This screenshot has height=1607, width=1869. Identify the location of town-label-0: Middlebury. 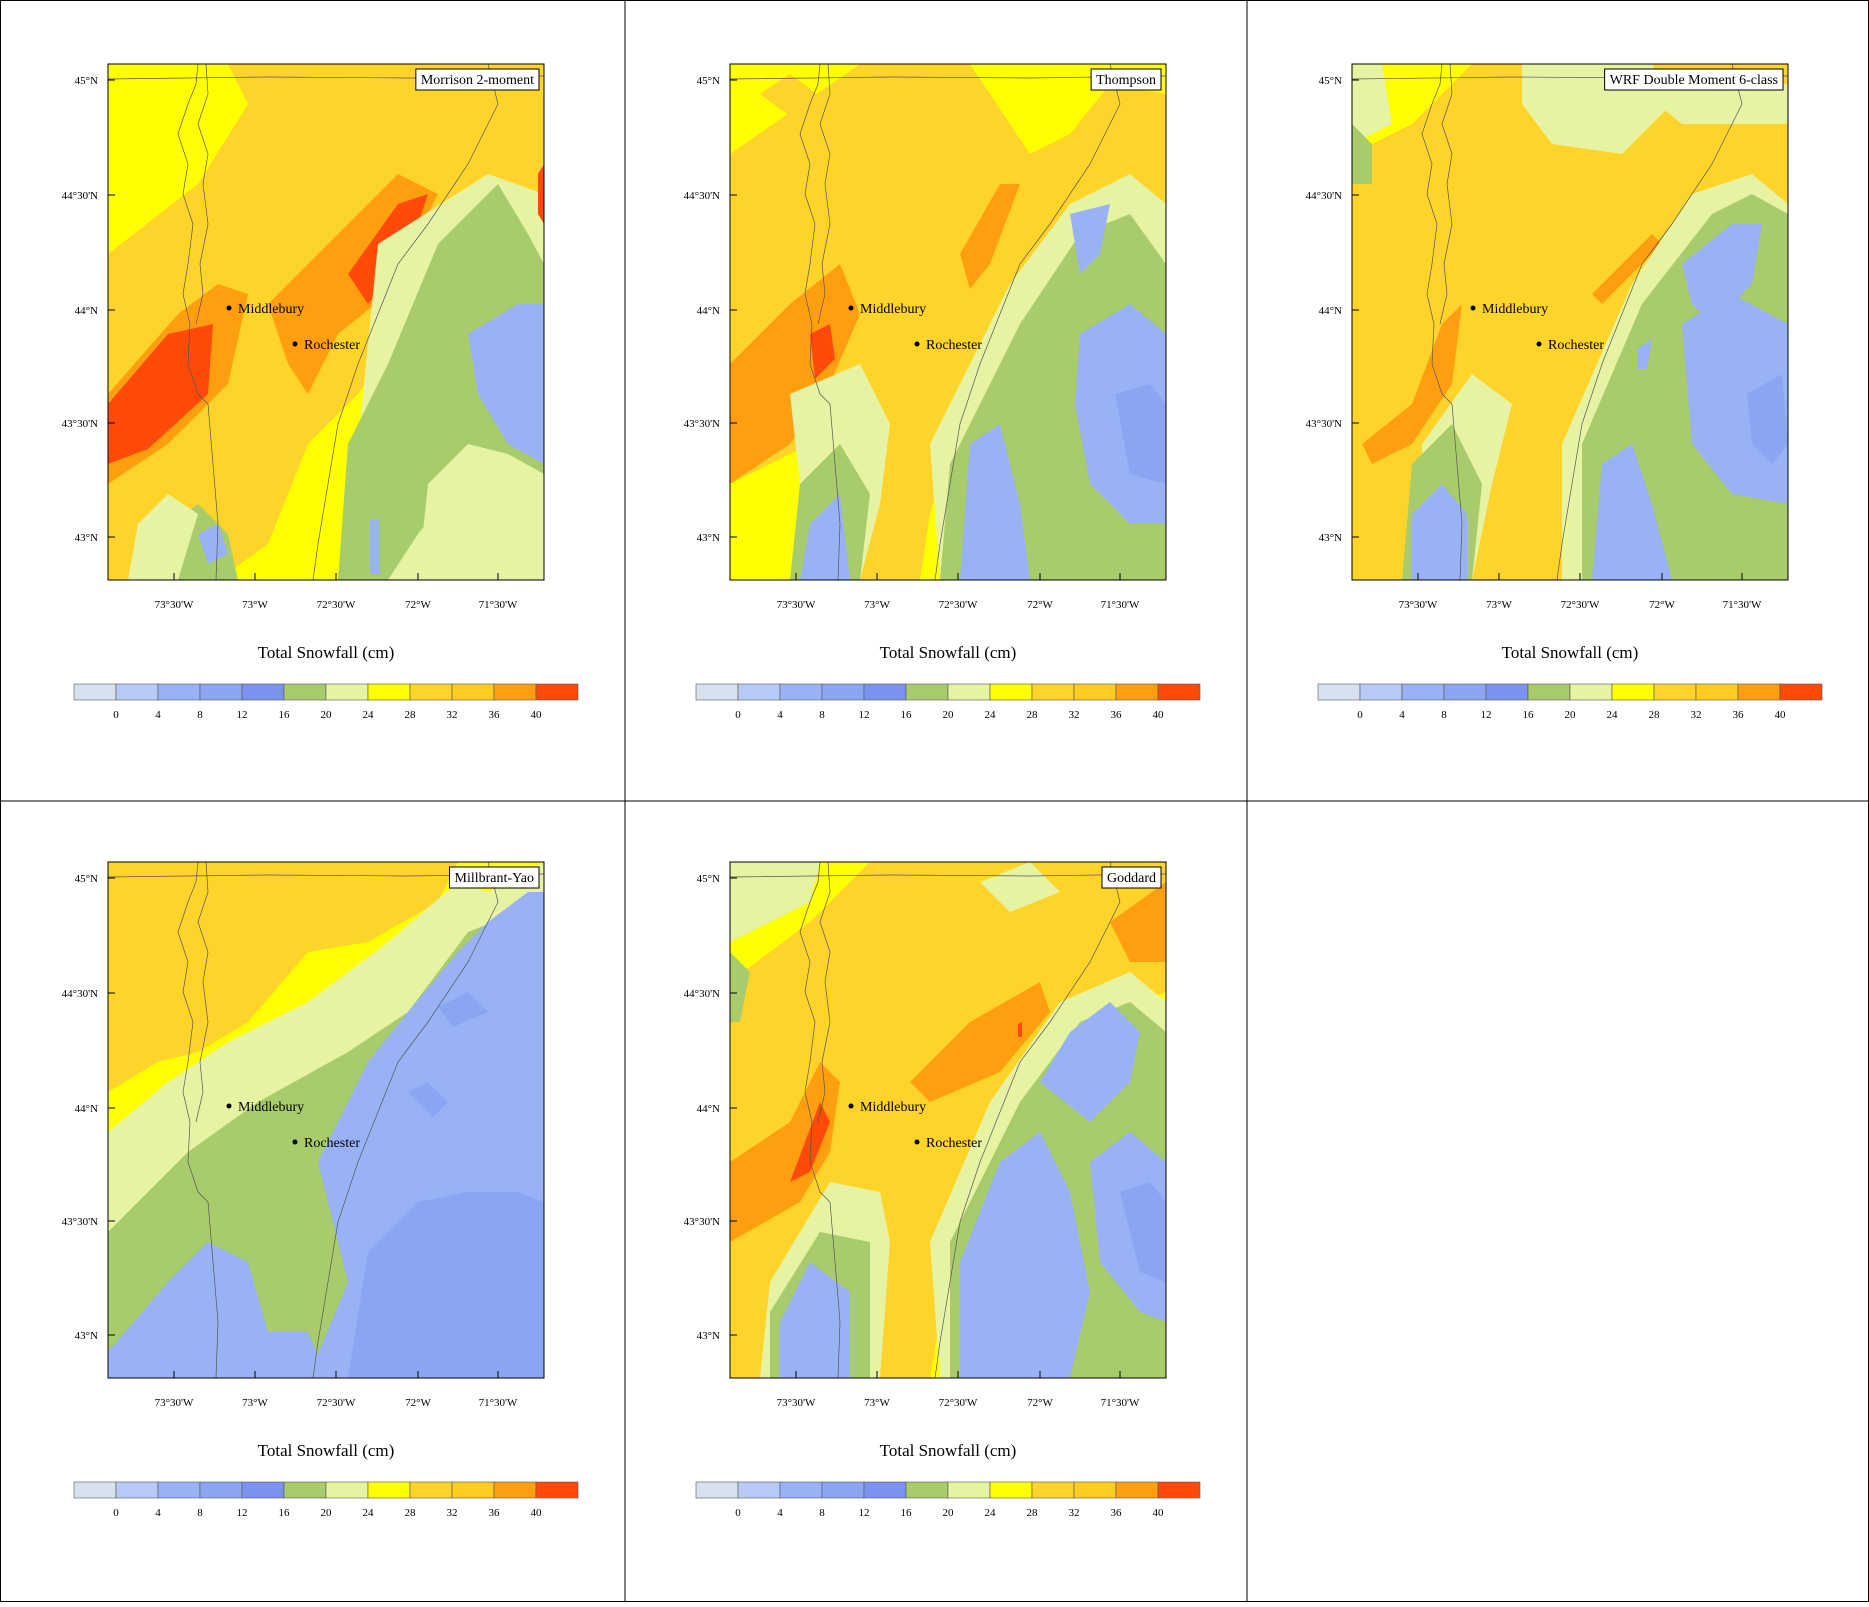
(271, 309).